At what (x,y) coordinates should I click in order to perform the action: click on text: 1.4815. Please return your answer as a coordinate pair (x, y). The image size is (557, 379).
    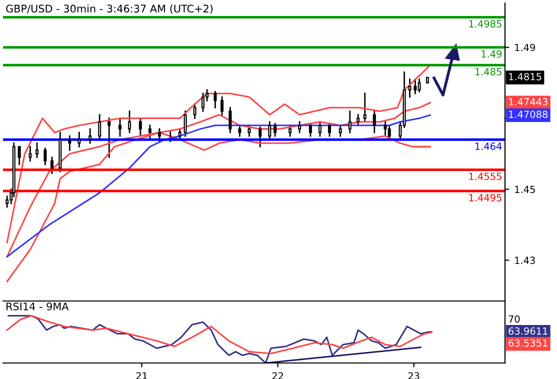
    Looking at the image, I should click on (525, 76).